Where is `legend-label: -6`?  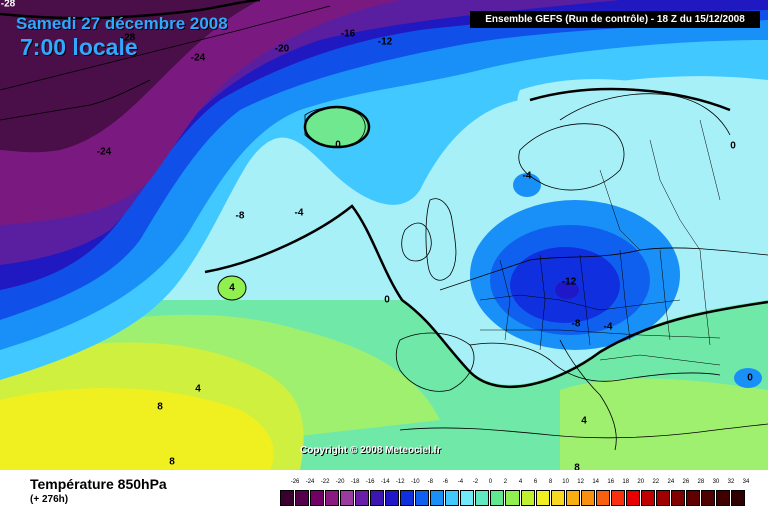
legend-label: -6 is located at coordinates (445, 482).